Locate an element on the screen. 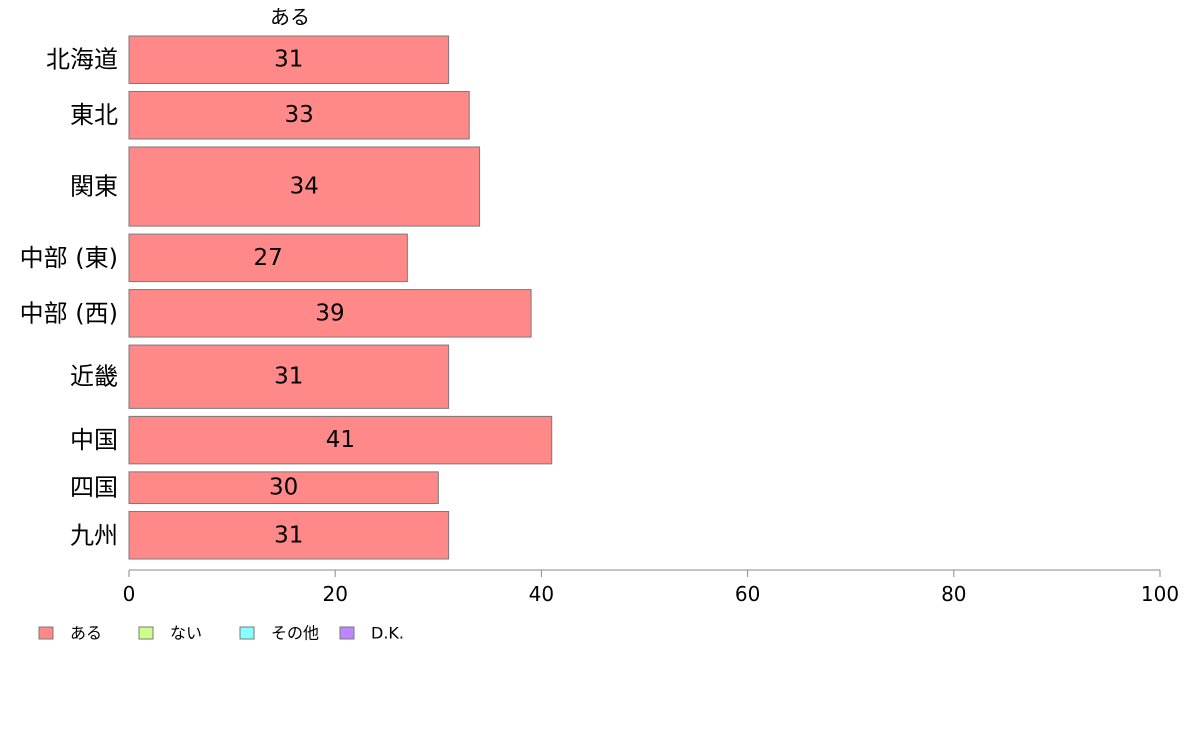  x-tick-label: 100 is located at coordinates (1160, 594).